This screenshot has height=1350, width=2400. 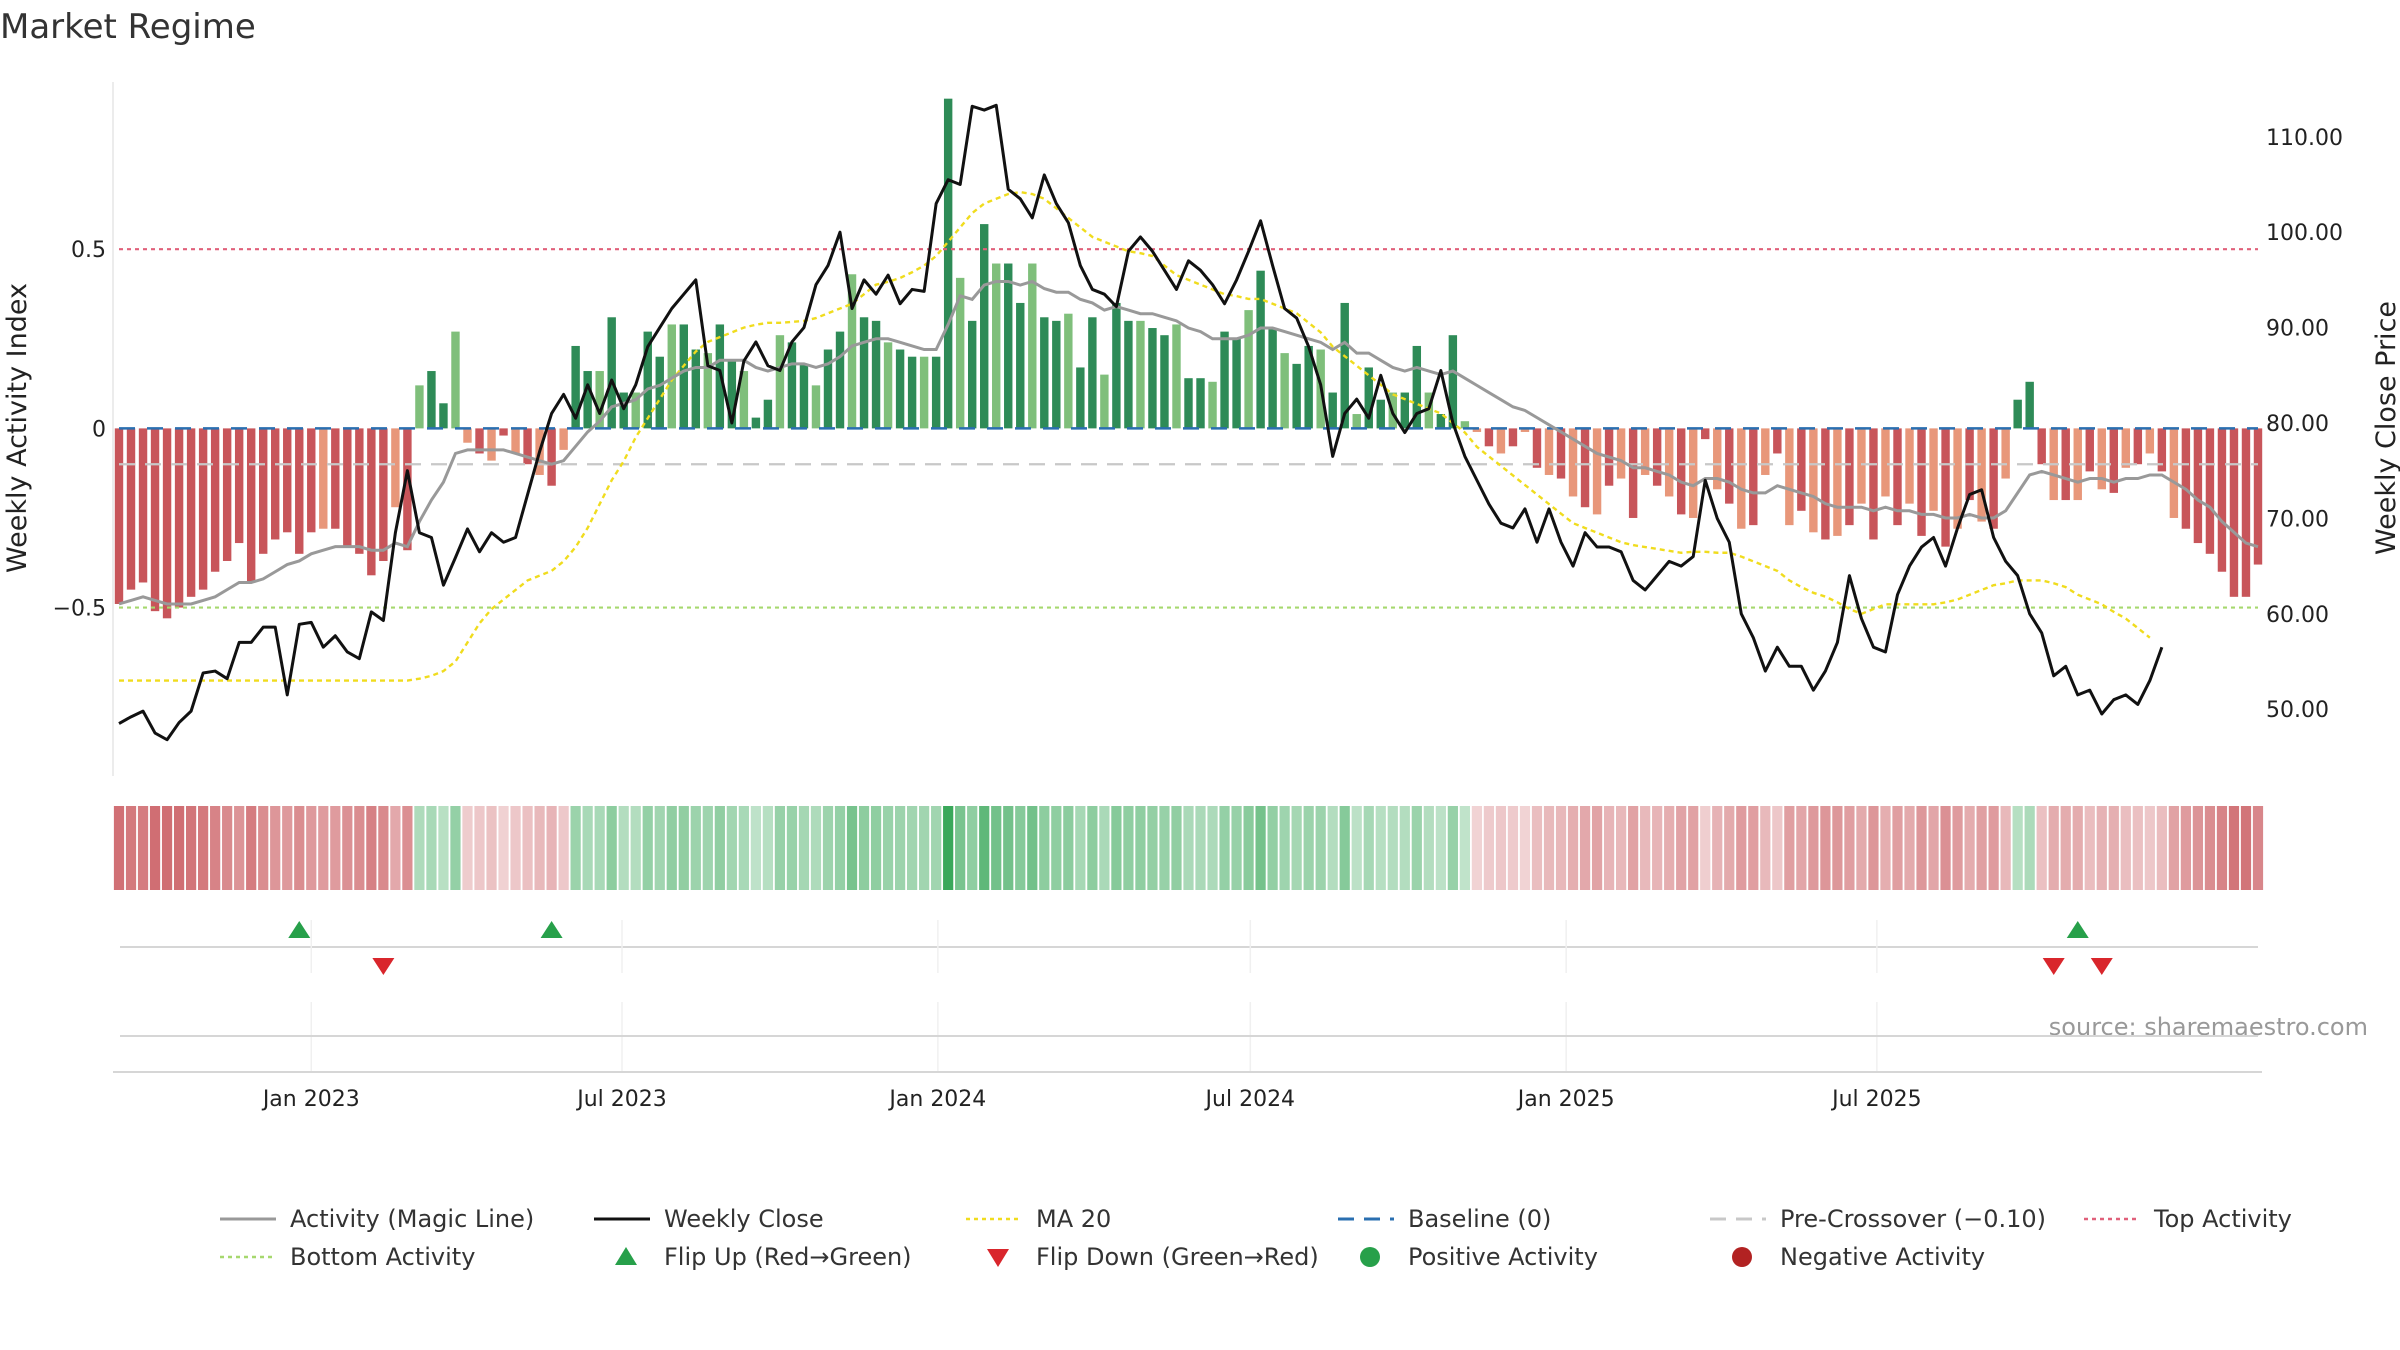 What do you see at coordinates (1503, 1257) in the screenshot?
I see `legend-label: Positive Activity` at bounding box center [1503, 1257].